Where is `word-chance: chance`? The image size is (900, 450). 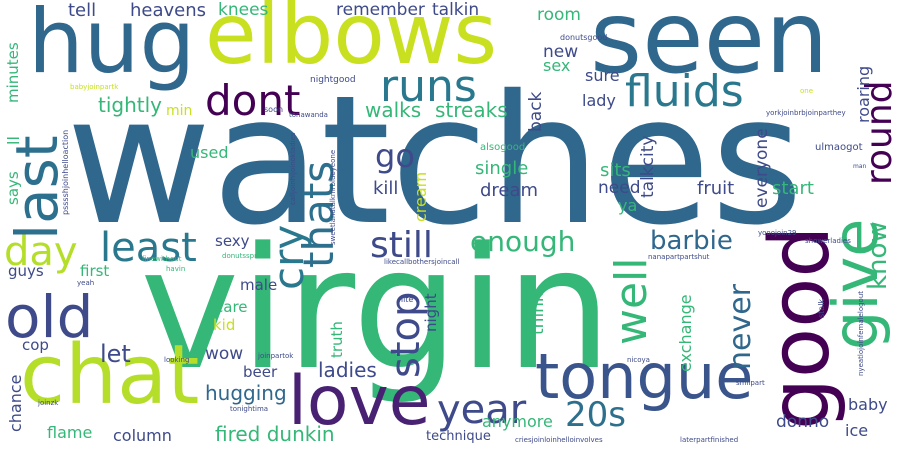 word-chance: chance is located at coordinates (15, 403).